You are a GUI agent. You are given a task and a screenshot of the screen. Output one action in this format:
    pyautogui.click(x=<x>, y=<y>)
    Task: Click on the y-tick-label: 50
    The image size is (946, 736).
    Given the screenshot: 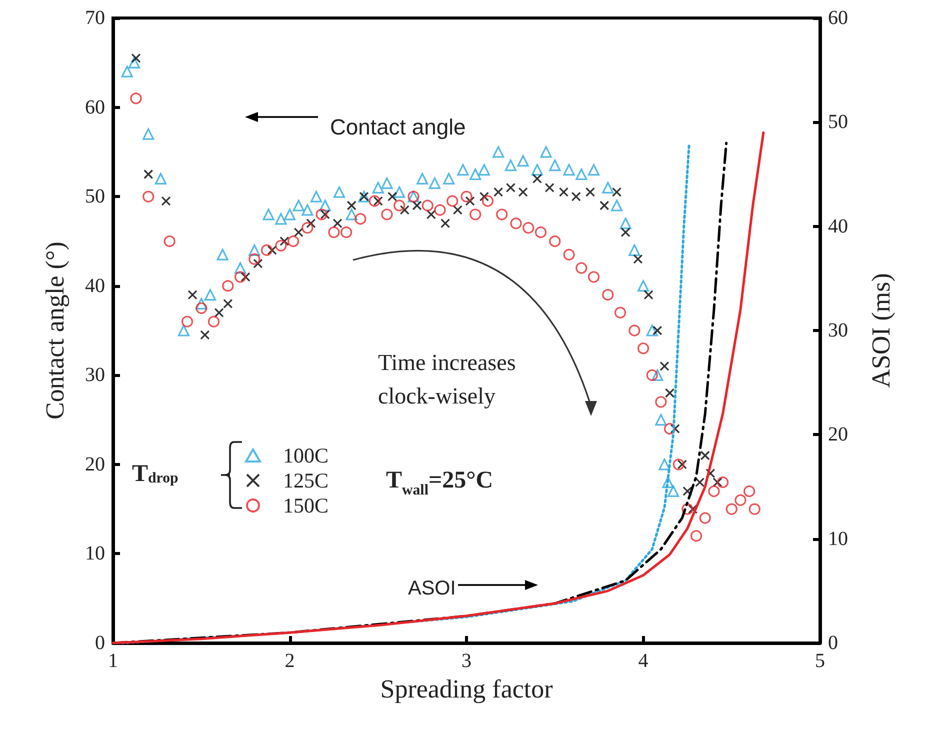 What is the action you would take?
    pyautogui.click(x=95, y=197)
    